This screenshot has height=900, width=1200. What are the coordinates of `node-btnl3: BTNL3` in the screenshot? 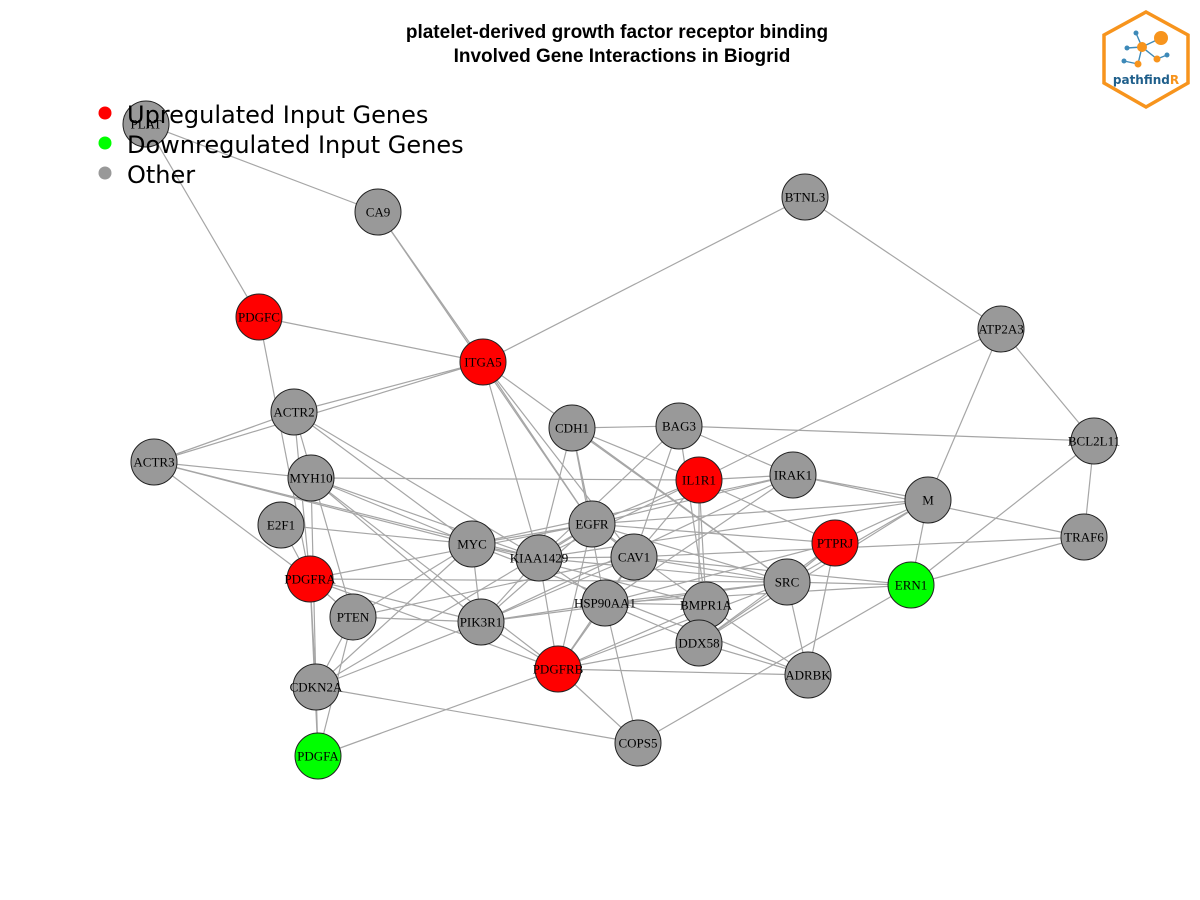 It's located at (805, 197).